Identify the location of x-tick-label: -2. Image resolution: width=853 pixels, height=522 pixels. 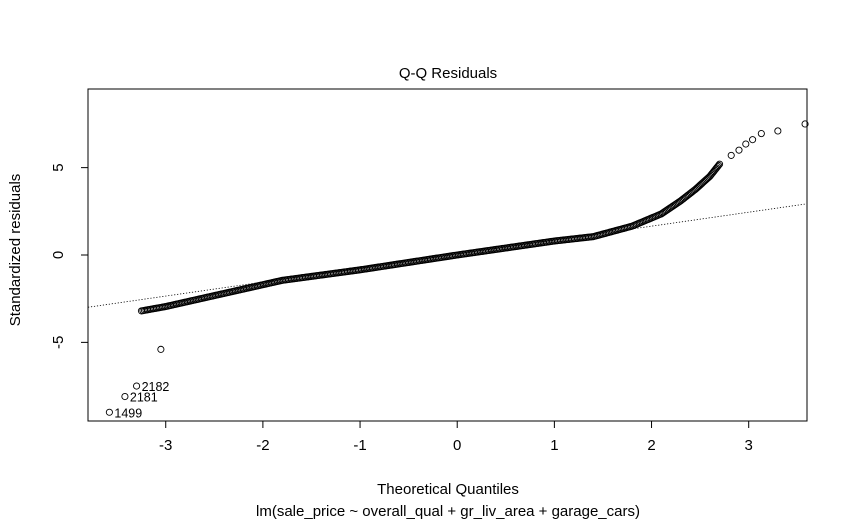
(262, 445).